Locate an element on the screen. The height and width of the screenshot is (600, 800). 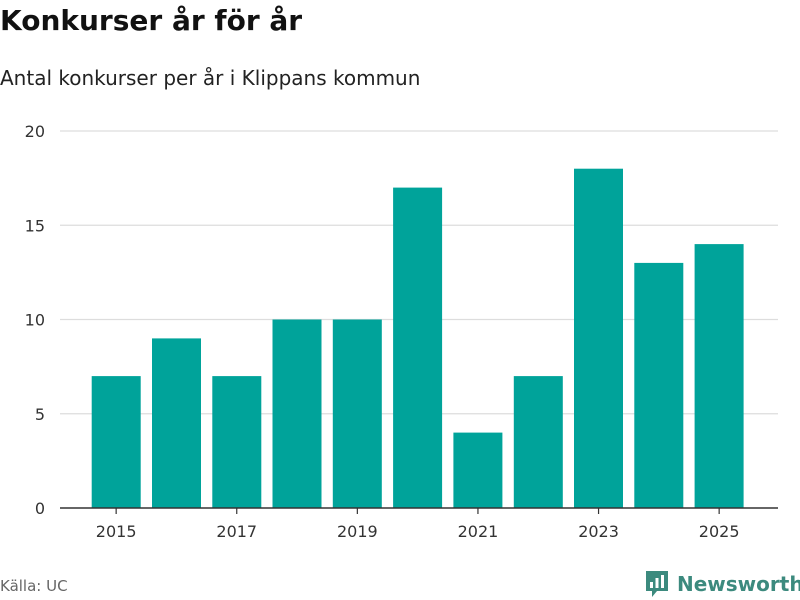
x-tick-label-2021: 2021 is located at coordinates (478, 531).